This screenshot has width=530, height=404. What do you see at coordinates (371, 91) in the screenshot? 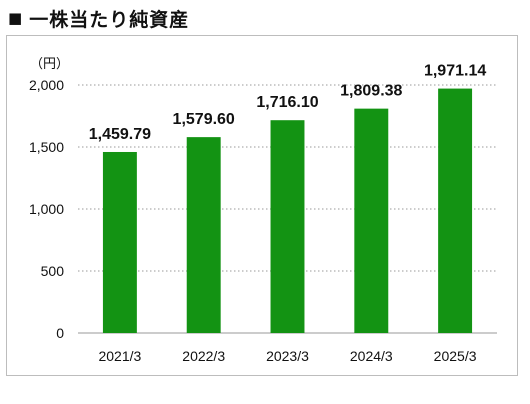
I see `data-label: 1,809.38` at bounding box center [371, 91].